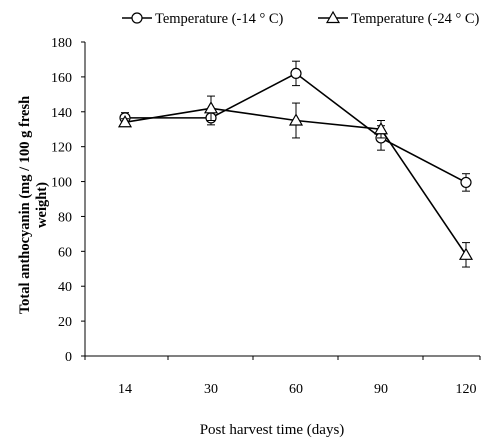 This screenshot has width=481, height=441. What do you see at coordinates (61, 113) in the screenshot?
I see `y-tick-label: 140` at bounding box center [61, 113].